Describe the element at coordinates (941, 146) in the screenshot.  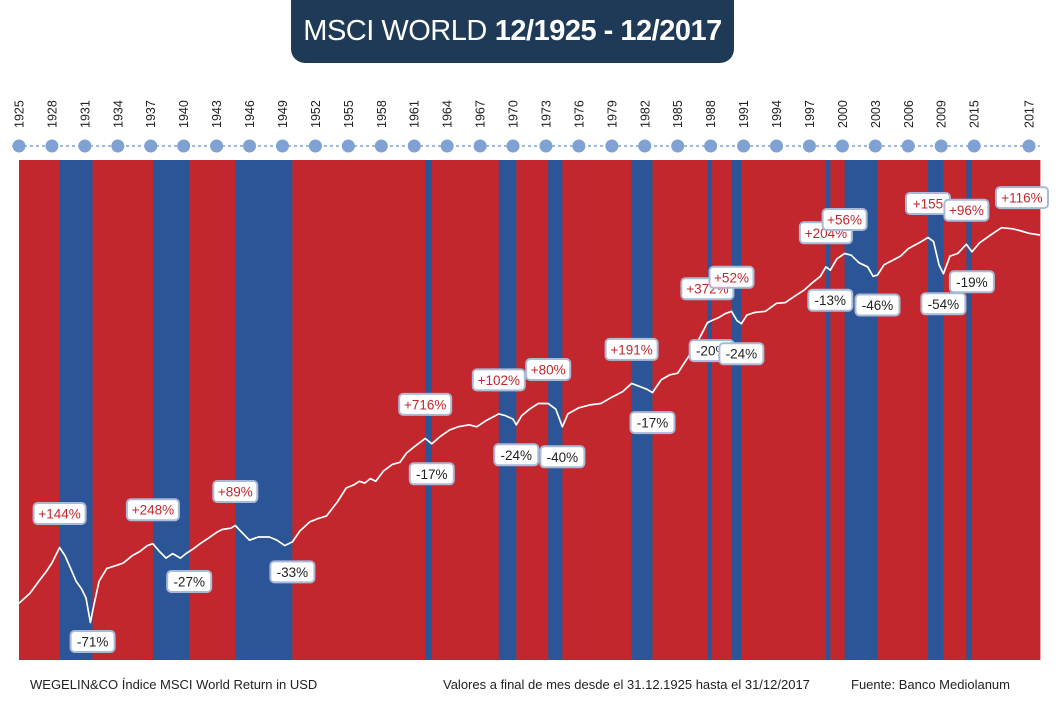
I see `timeline-dot-2009` at that location.